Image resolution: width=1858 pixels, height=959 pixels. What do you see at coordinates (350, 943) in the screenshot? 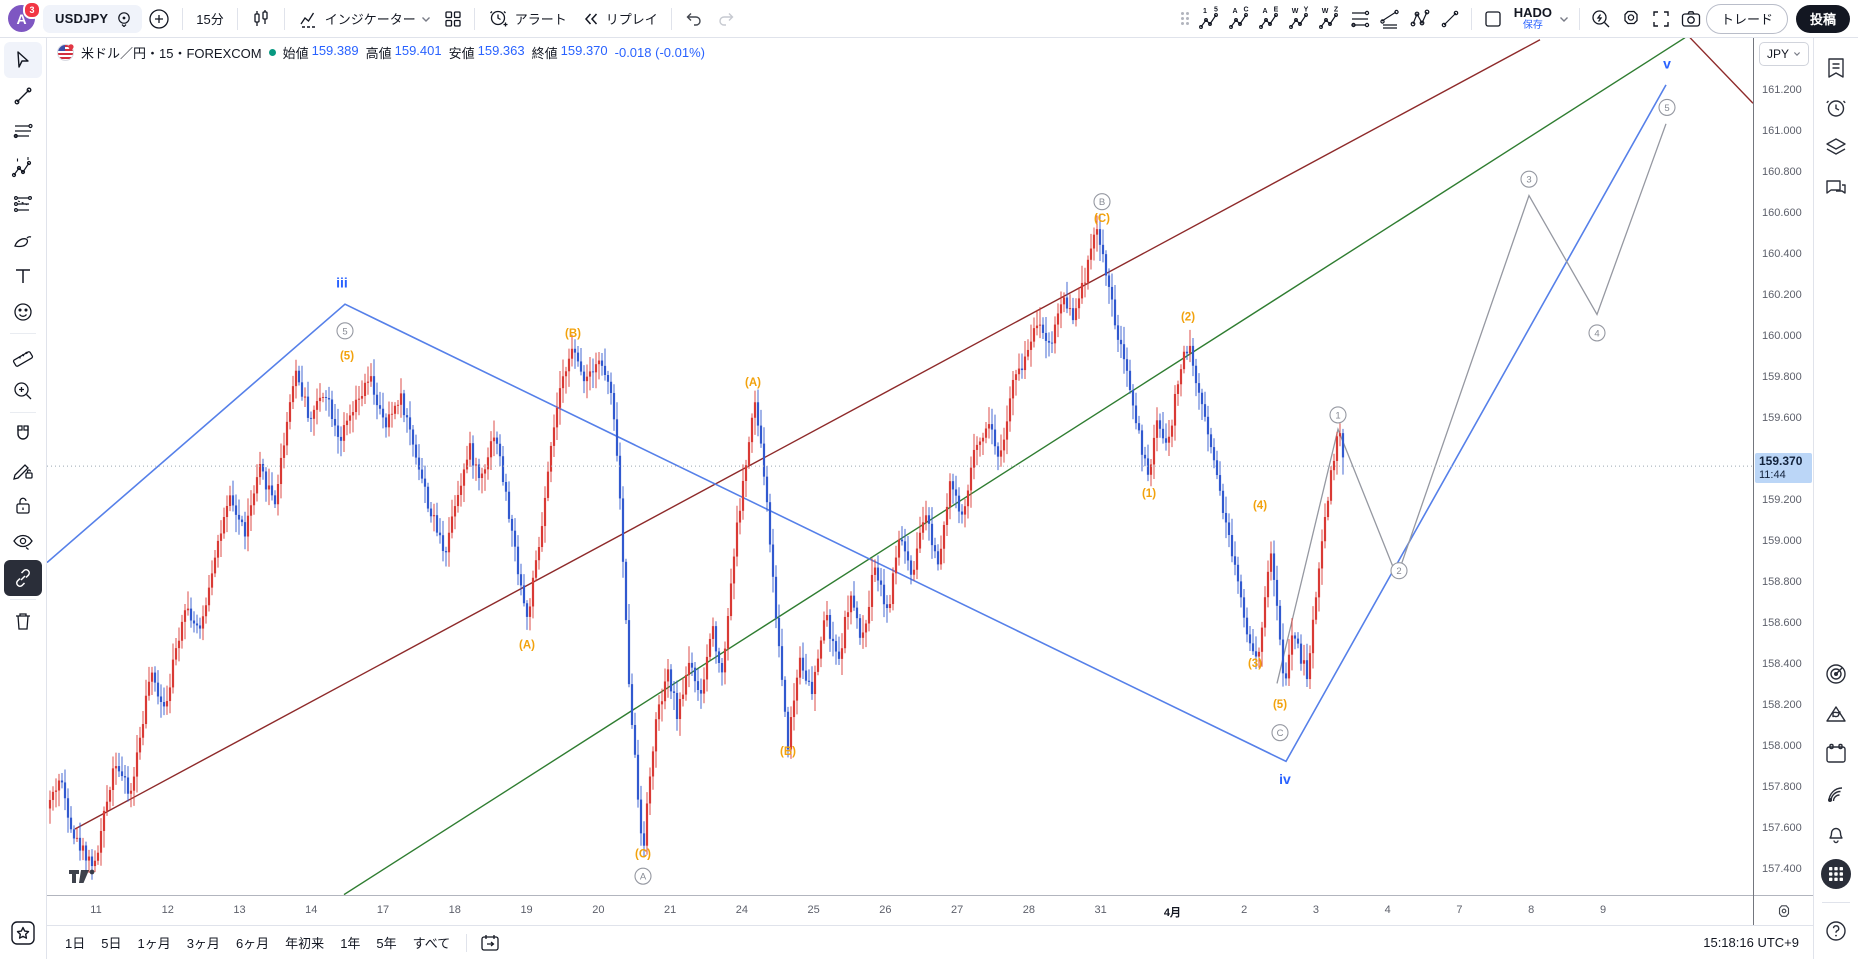
I see `range-button: 1年` at bounding box center [350, 943].